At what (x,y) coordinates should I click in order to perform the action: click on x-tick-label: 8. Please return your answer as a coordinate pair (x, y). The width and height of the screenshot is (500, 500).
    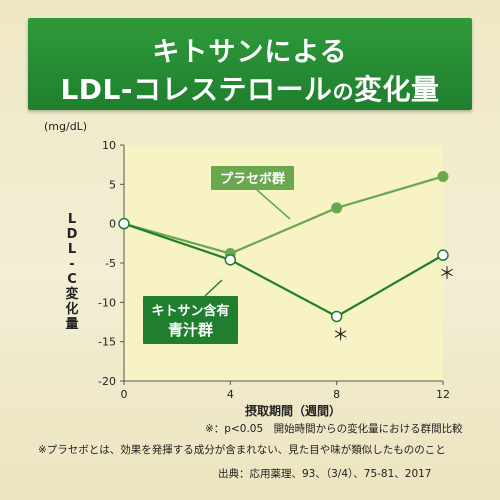
    Looking at the image, I should click on (336, 394).